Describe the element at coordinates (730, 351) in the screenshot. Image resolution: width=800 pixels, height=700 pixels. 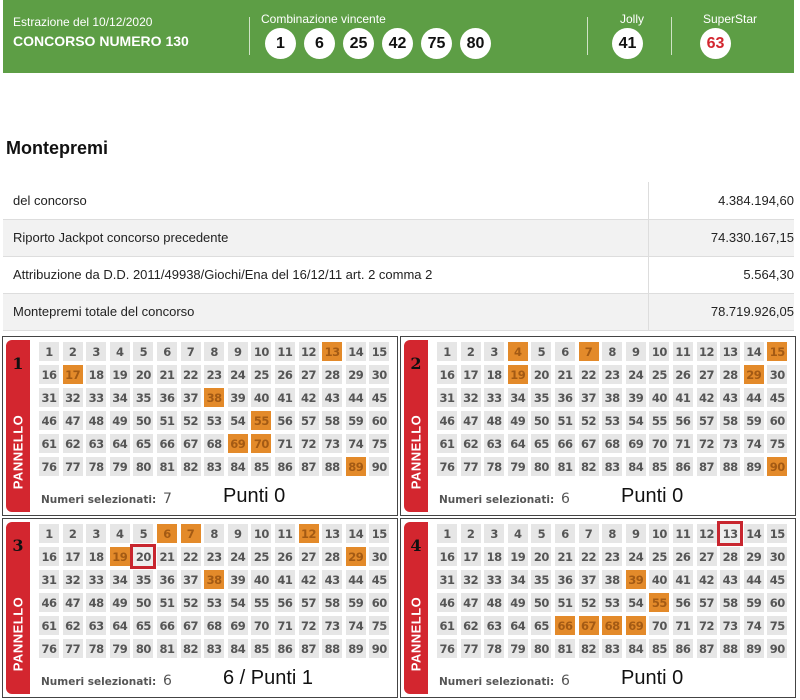
I see `number-cell-13: 13` at that location.